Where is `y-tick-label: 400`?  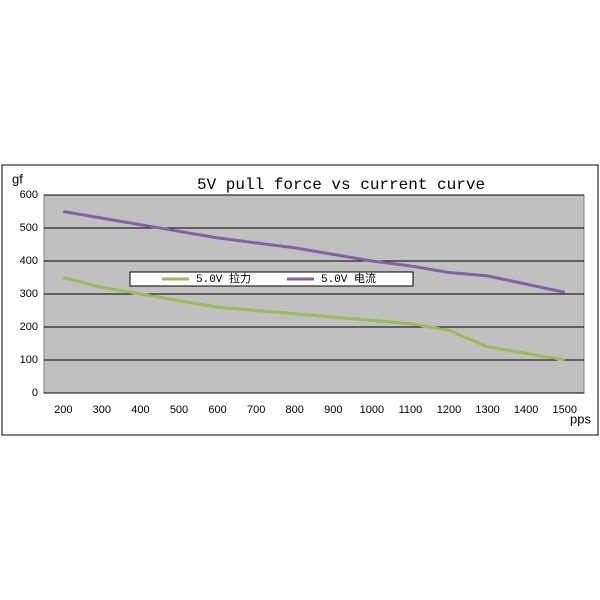
y-tick-label: 400 is located at coordinates (29, 261).